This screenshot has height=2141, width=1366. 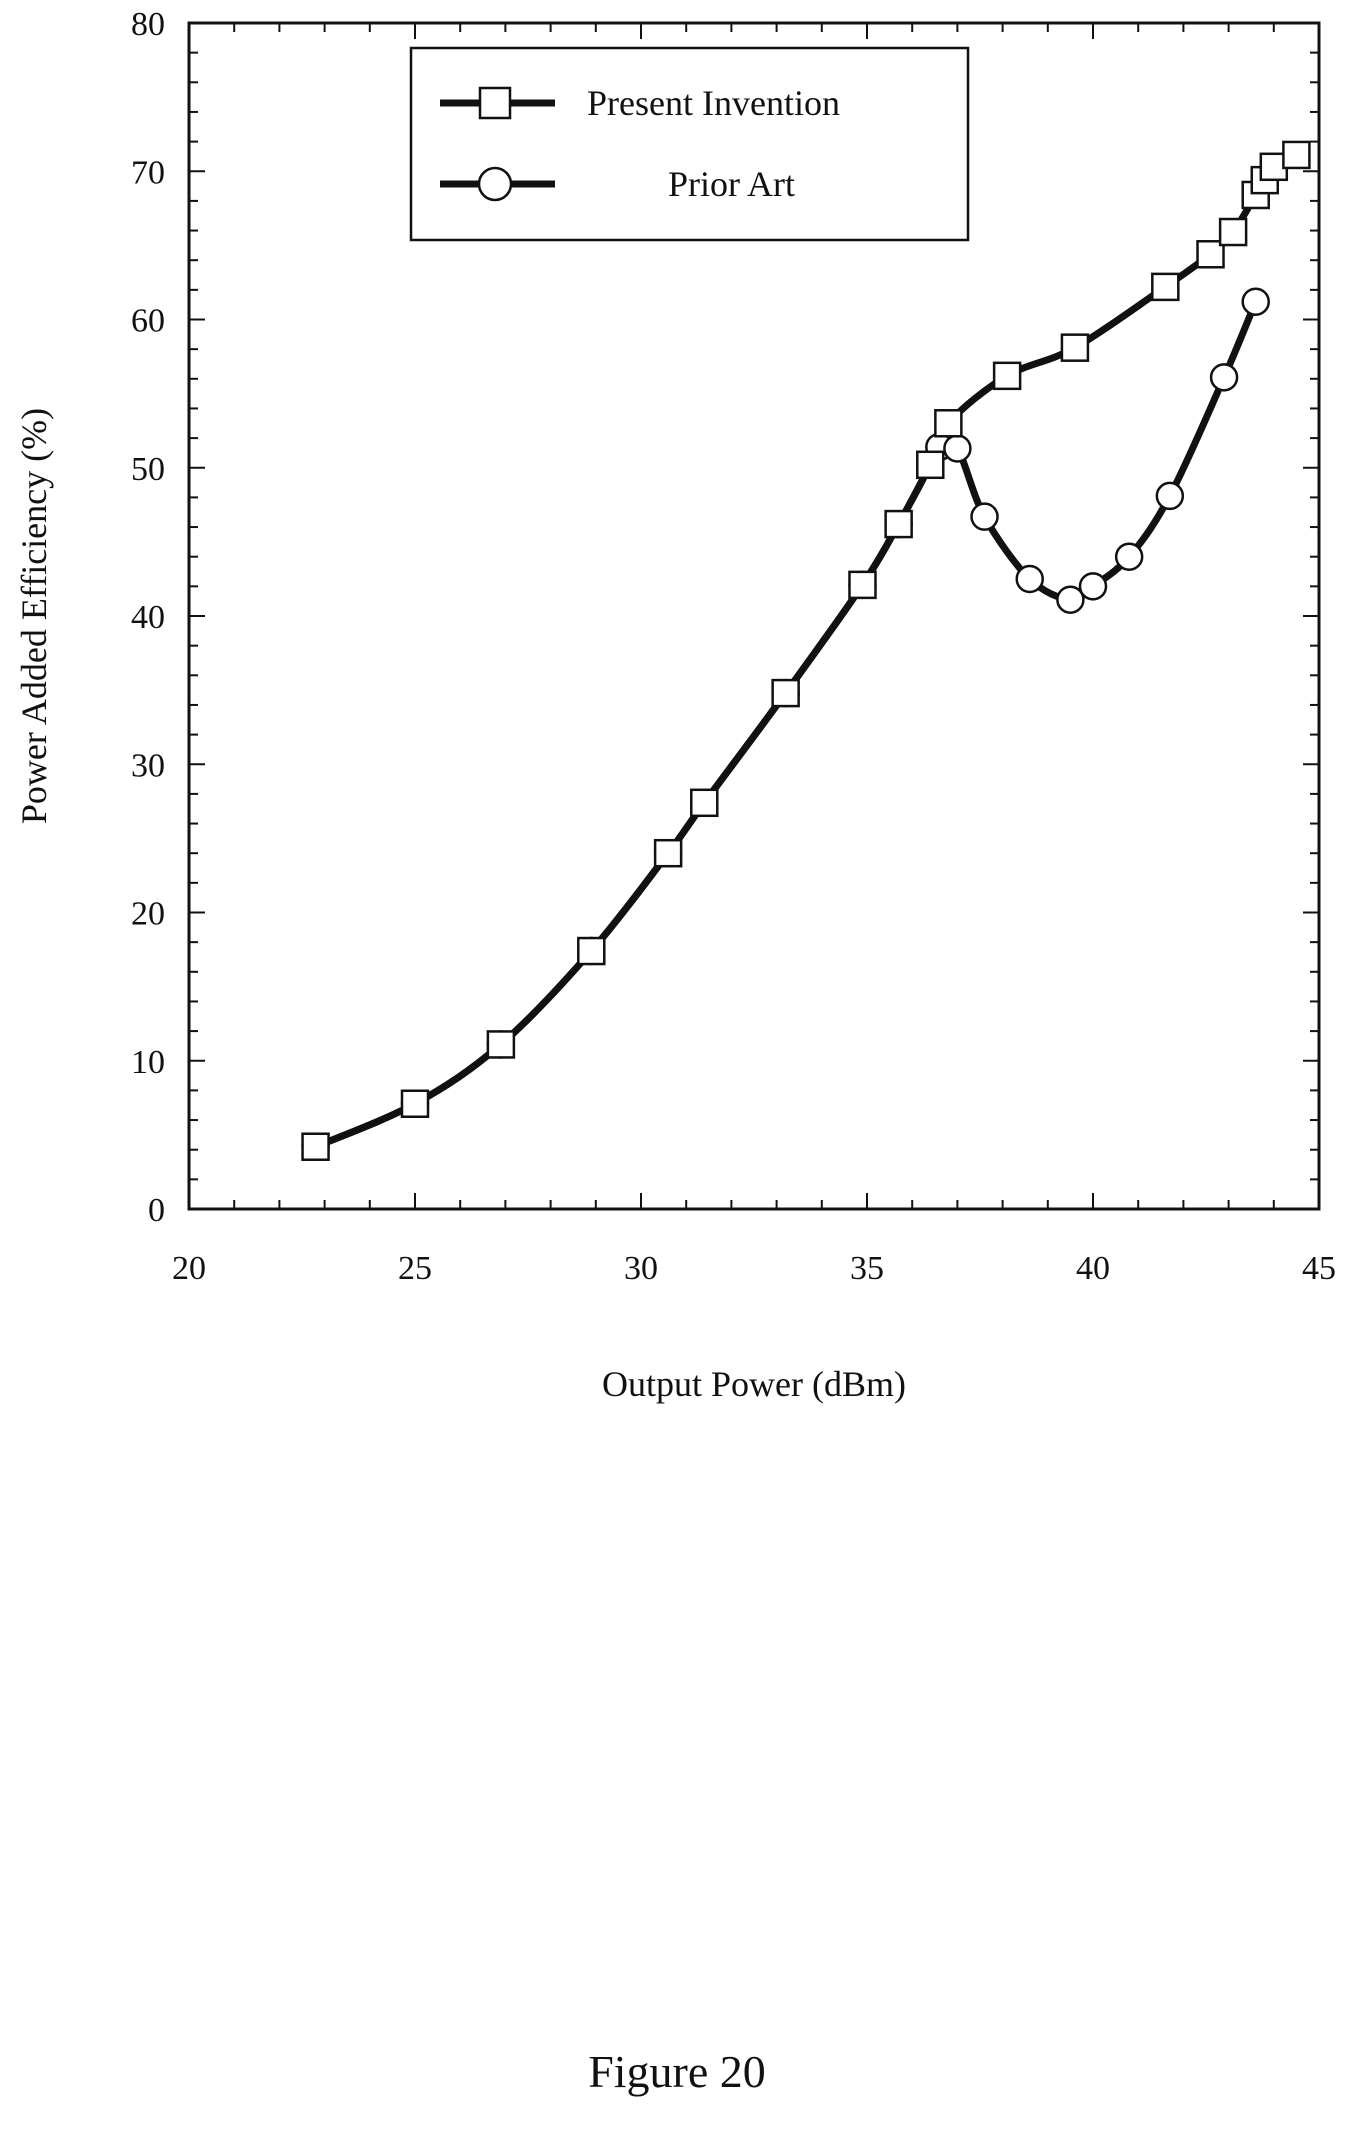 What do you see at coordinates (754, 1384) in the screenshot?
I see `x-axis-title: Output Power (dBm)` at bounding box center [754, 1384].